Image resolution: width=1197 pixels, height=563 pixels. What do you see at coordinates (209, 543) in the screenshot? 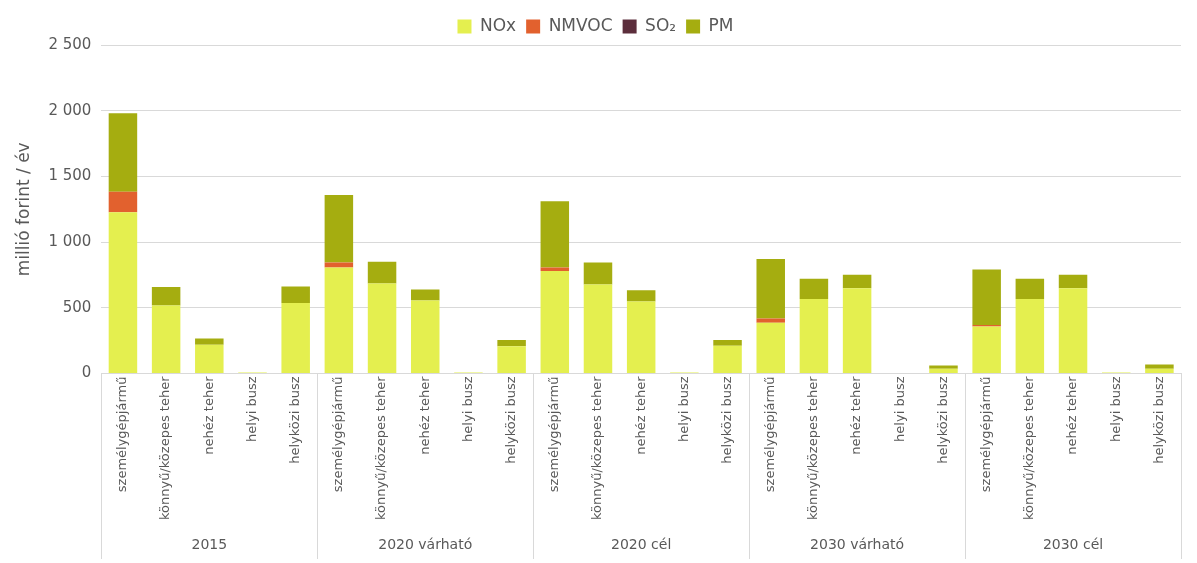
I see `text: 2015` at bounding box center [209, 543].